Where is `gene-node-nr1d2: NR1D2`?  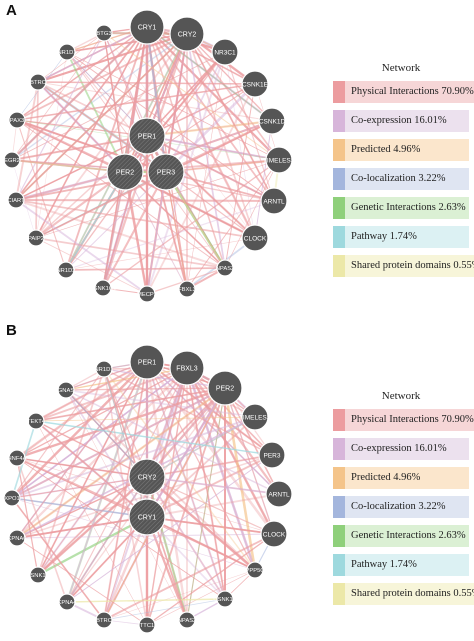 gene-node-nr1d2: NR1D2 is located at coordinates (66, 270).